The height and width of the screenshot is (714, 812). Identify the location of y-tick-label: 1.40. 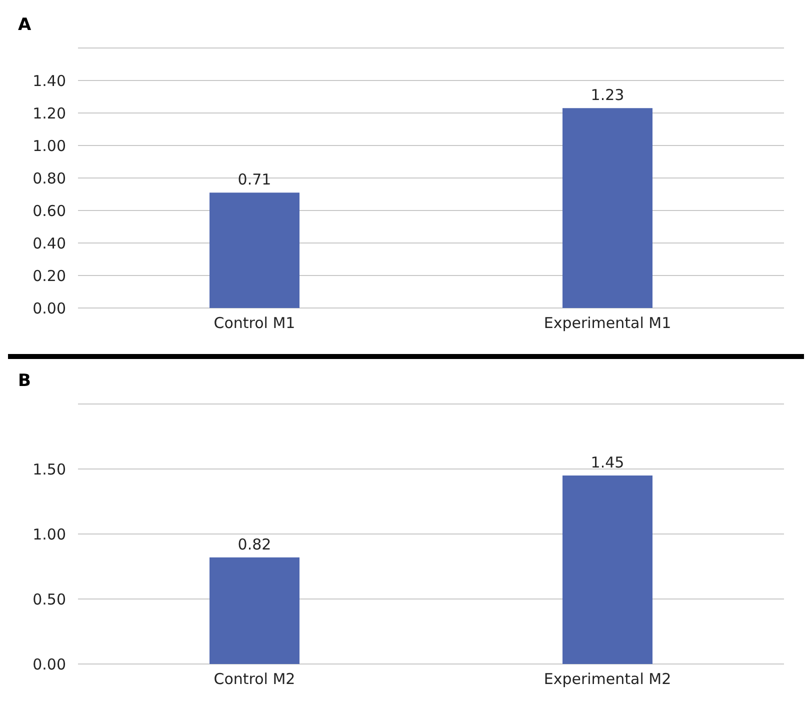
(49, 81).